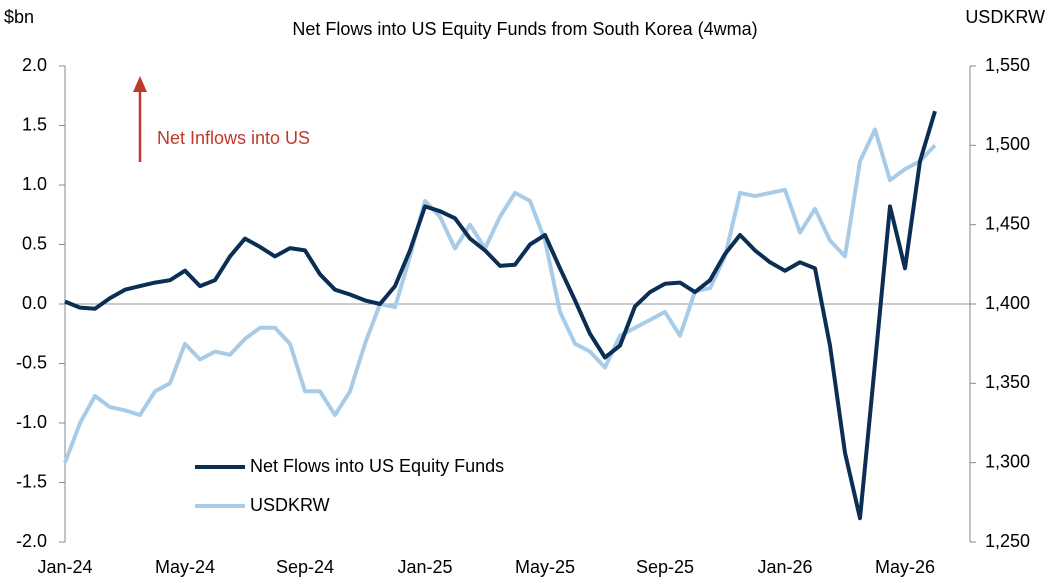 This screenshot has height=586, width=1060. Describe the element at coordinates (1007, 303) in the screenshot. I see `y2-tick-label: 1,400` at that location.